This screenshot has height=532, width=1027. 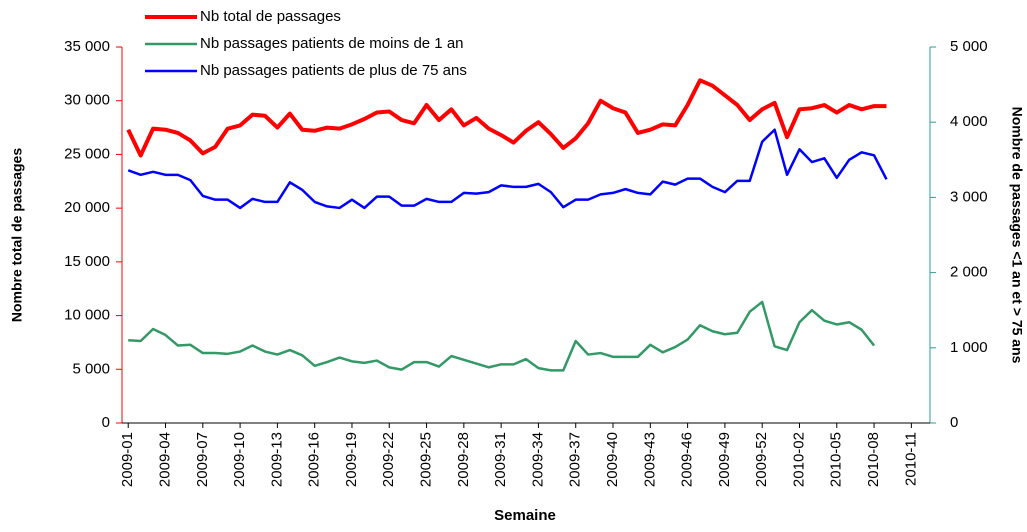 I want to click on x-tick-label: 2009-37, so click(x=575, y=459).